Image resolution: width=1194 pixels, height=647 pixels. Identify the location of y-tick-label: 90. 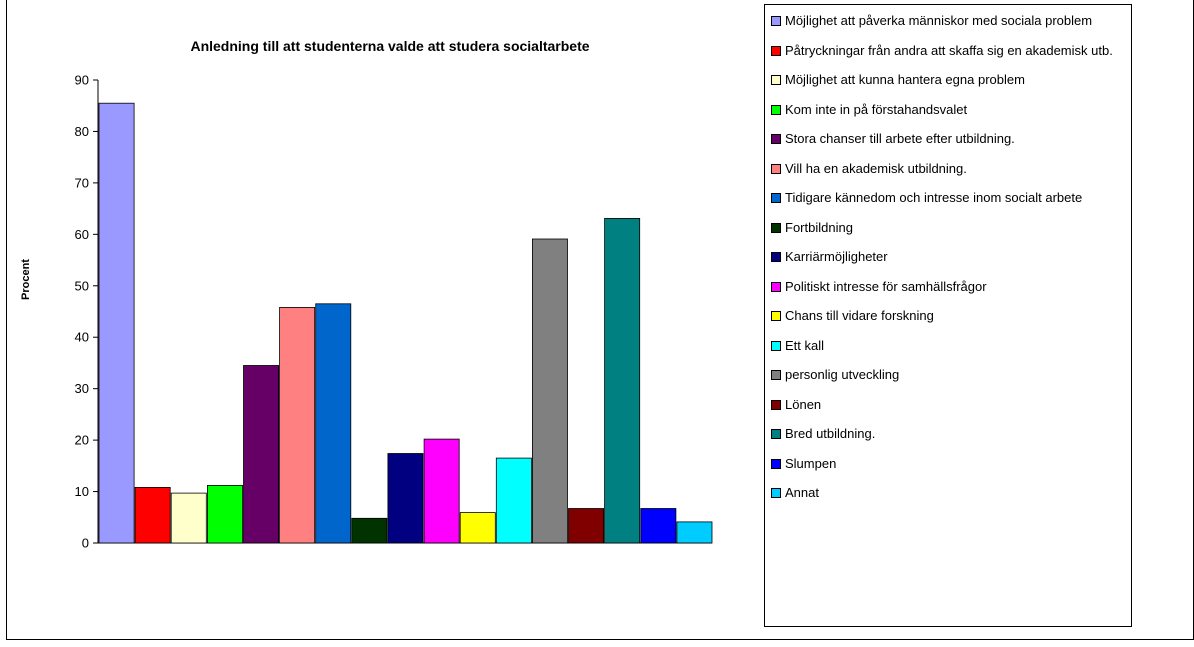
(82, 80).